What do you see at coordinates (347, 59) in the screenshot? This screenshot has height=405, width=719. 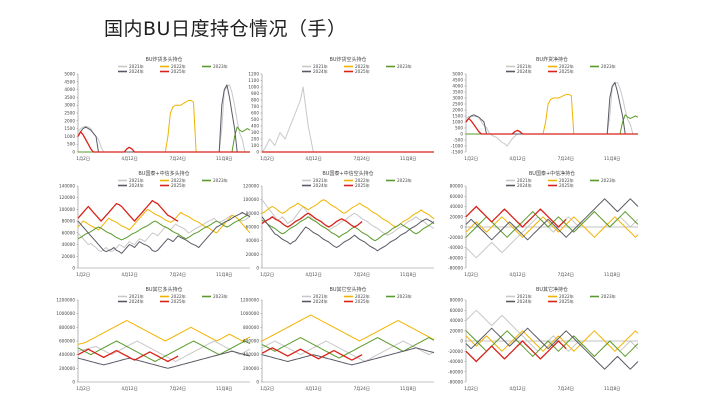 I see `chart-title: BU炸货空头持仓` at bounding box center [347, 59].